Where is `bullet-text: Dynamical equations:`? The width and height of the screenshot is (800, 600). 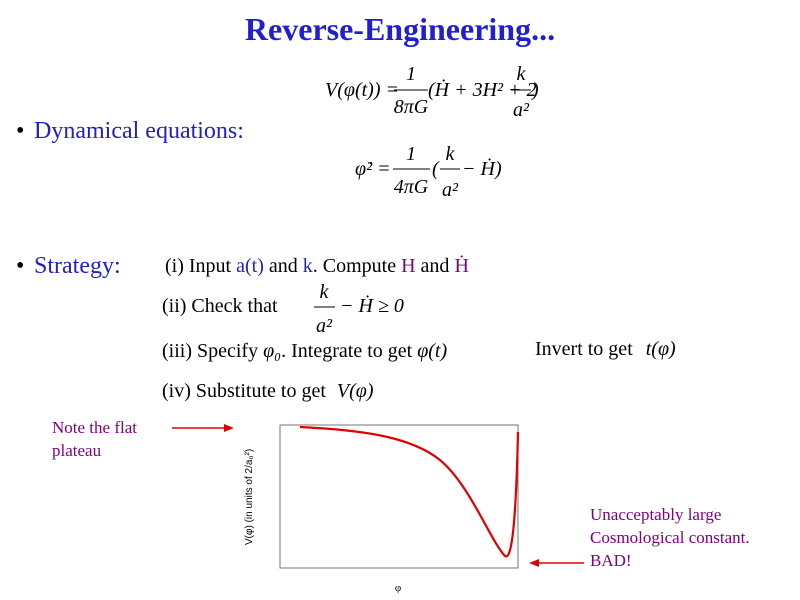 bullet-text: Dynamical equations: is located at coordinates (139, 131).